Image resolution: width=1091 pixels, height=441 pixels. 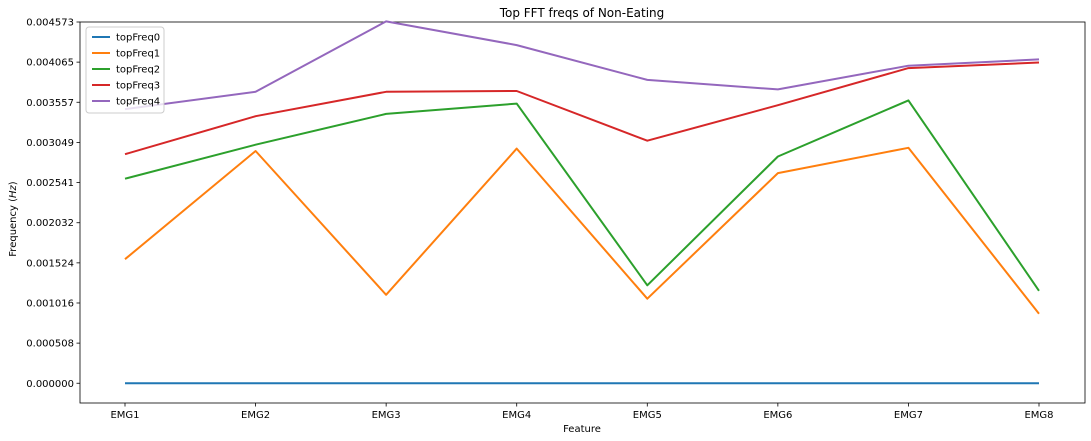 What do you see at coordinates (124, 415) in the screenshot?
I see `x-tick-label: EMG1` at bounding box center [124, 415].